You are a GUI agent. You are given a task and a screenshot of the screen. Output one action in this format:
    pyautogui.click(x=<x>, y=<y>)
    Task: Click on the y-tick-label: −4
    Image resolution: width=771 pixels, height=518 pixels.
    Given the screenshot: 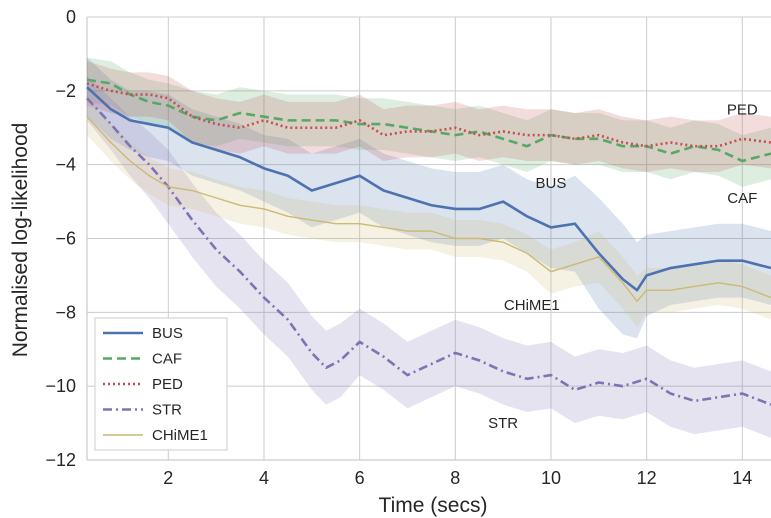 What is the action you would take?
    pyautogui.click(x=65, y=165)
    